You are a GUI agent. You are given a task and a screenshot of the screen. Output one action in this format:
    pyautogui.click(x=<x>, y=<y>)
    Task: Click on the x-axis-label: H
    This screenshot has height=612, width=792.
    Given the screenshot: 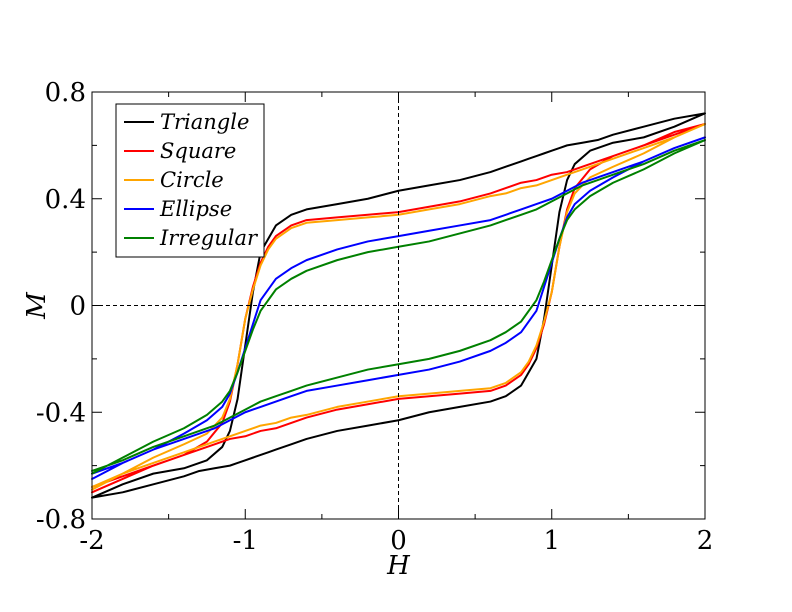 What is the action you would take?
    pyautogui.click(x=398, y=566)
    